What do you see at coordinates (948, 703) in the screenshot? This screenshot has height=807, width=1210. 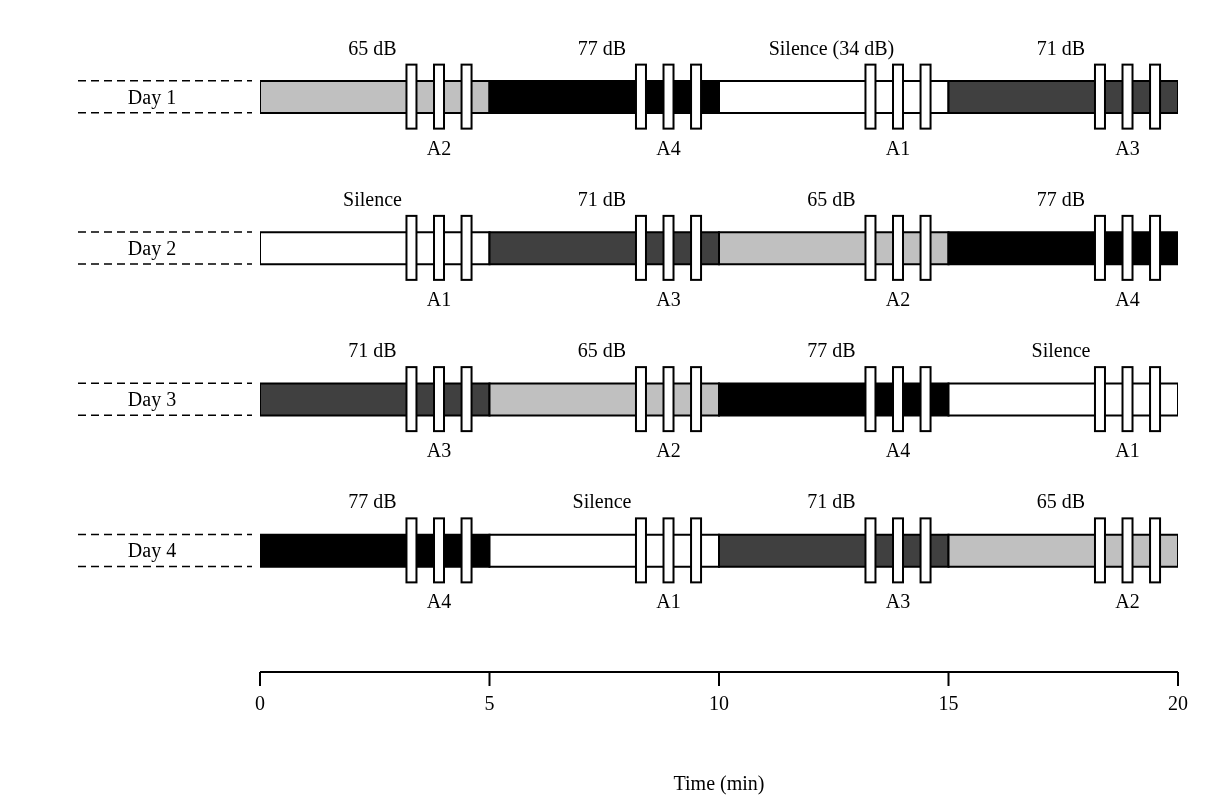 I see `x-tick-label: 15` at bounding box center [948, 703].